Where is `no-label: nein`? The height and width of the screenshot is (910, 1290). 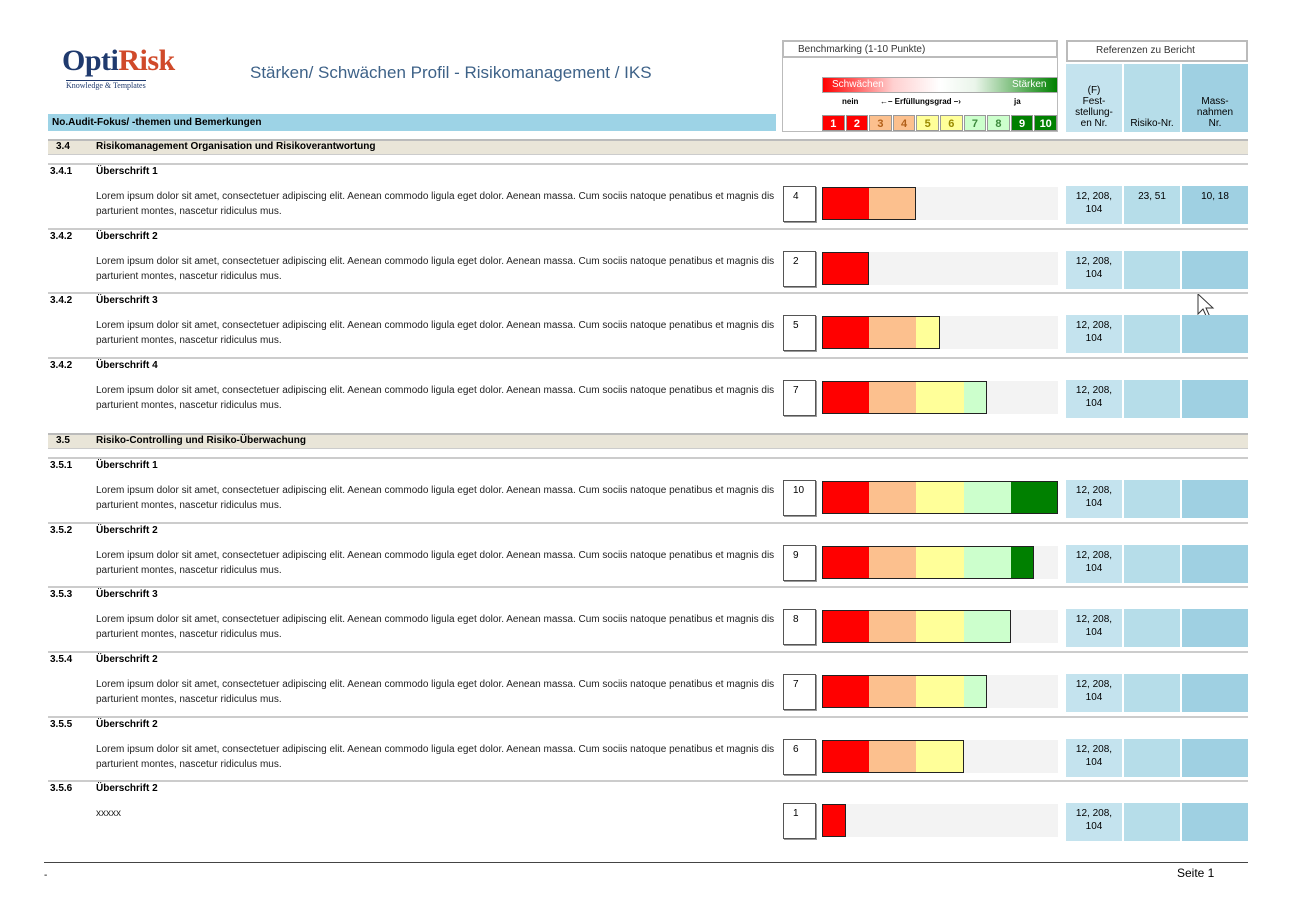 no-label: nein is located at coordinates (850, 101).